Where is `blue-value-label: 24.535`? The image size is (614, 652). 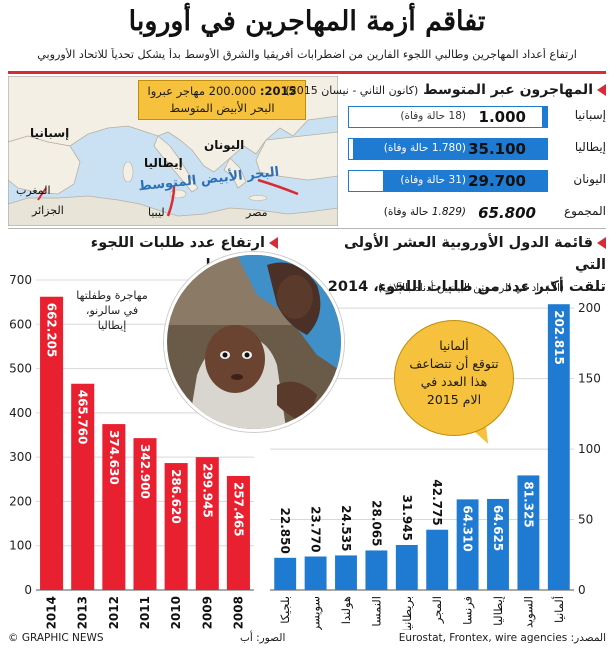
blue-value-label: 24.535 is located at coordinates (346, 528).